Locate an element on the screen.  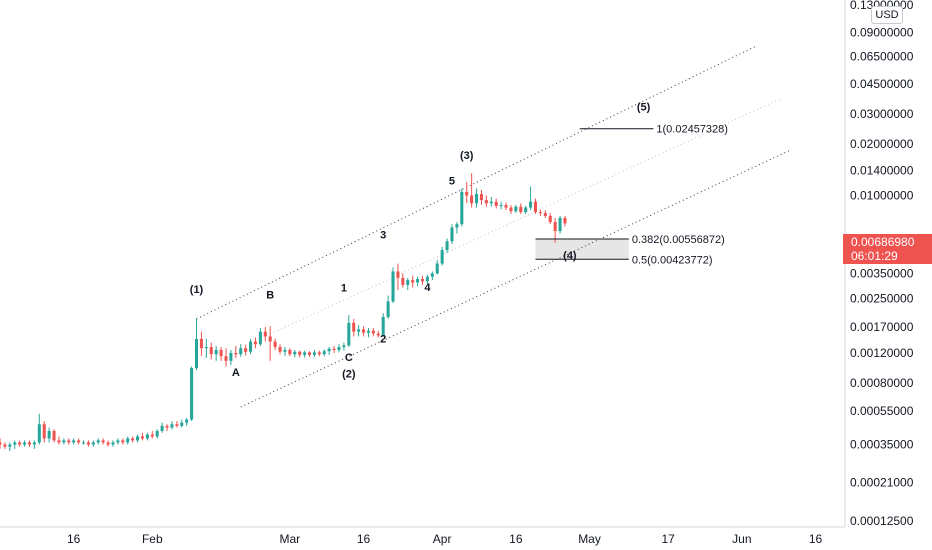
wave-label: 1 is located at coordinates (344, 288).